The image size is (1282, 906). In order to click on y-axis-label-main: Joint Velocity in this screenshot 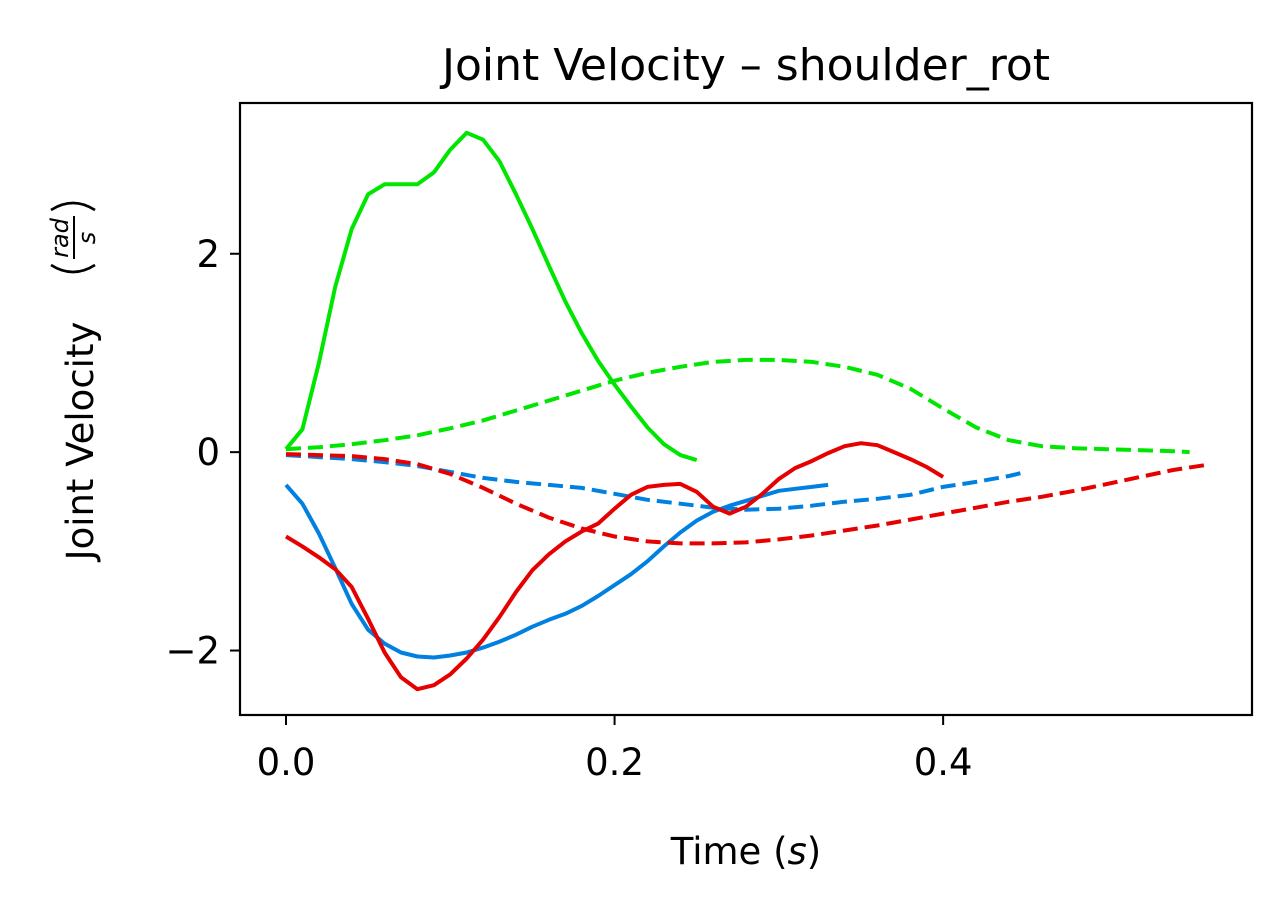, I will do `click(80, 442)`.